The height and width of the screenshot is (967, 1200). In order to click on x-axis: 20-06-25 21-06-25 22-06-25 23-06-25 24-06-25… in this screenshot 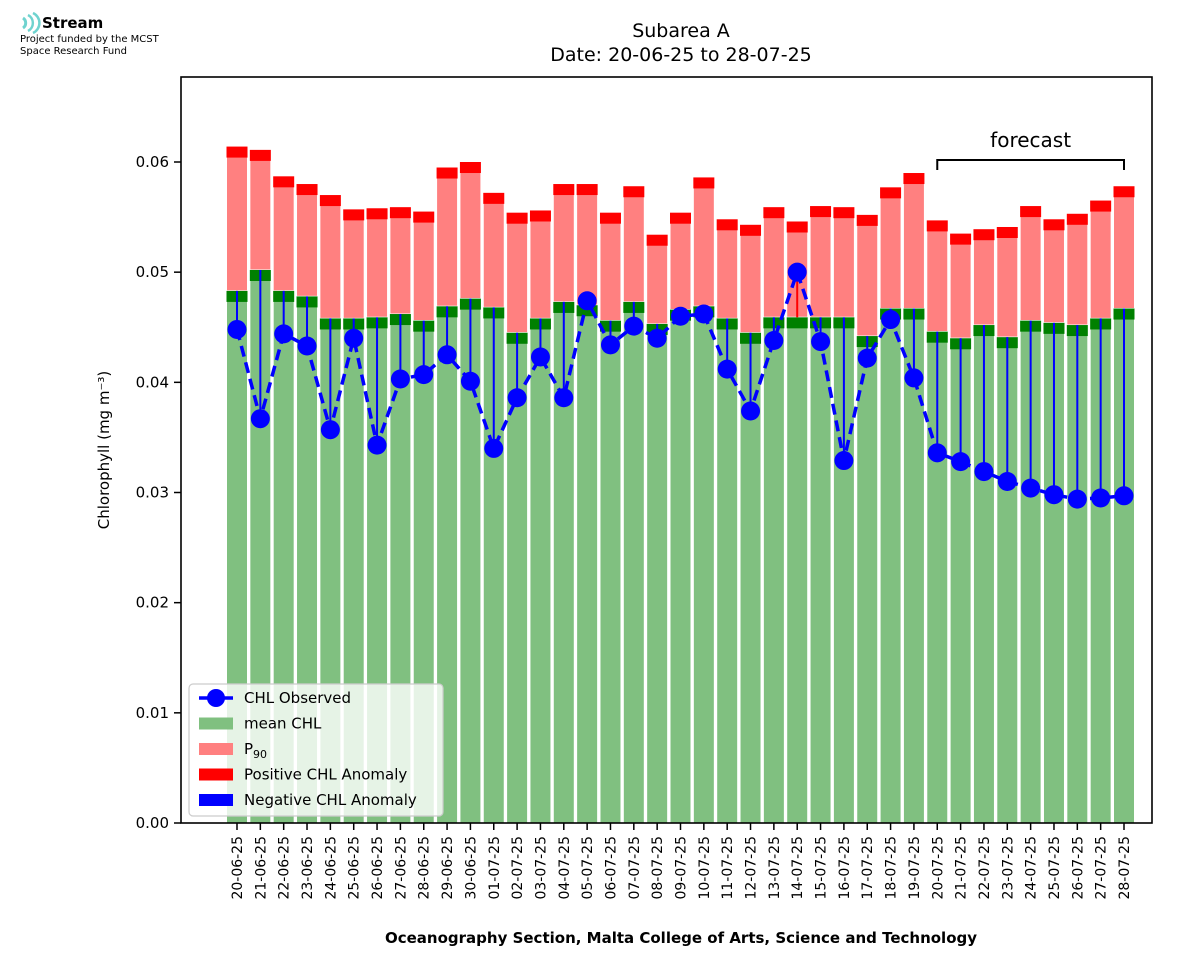, I will do `click(681, 861)`.